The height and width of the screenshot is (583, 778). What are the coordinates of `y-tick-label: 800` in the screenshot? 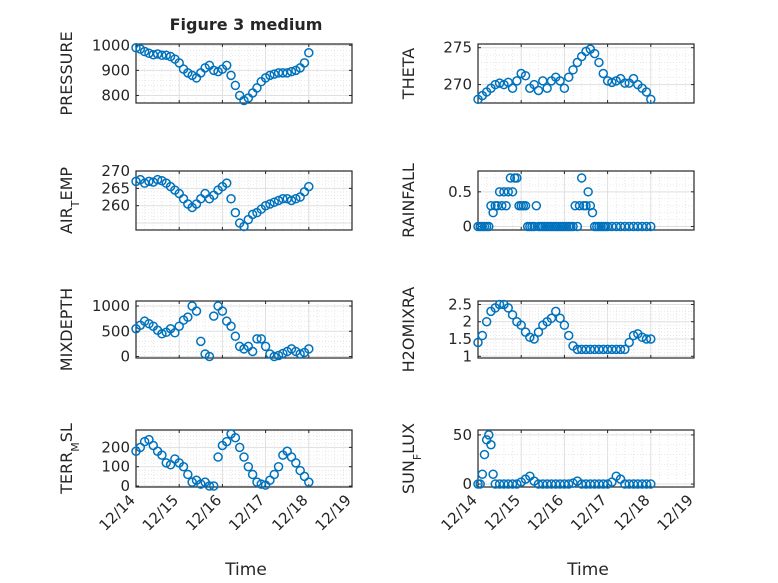 It's located at (115, 95).